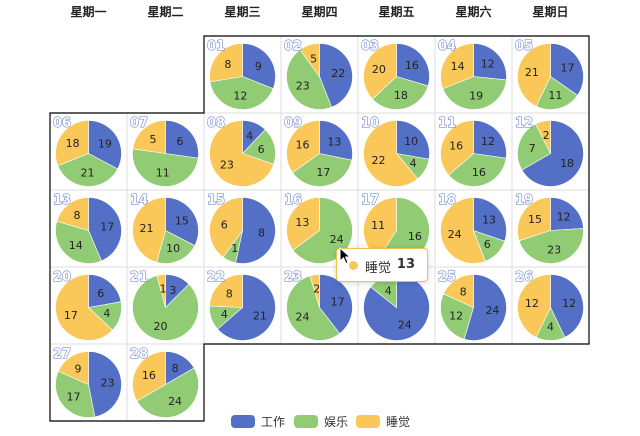 The width and height of the screenshot is (640, 436). I want to click on date-label: 25, so click(447, 277).